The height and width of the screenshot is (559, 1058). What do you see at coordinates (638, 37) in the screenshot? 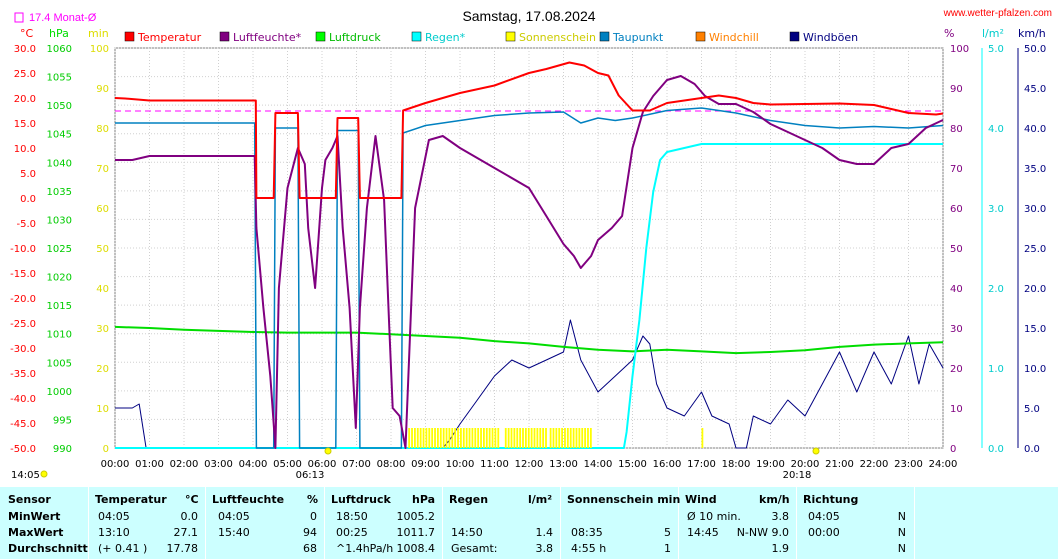
I see `legend-label: Taupunkt` at bounding box center [638, 37].